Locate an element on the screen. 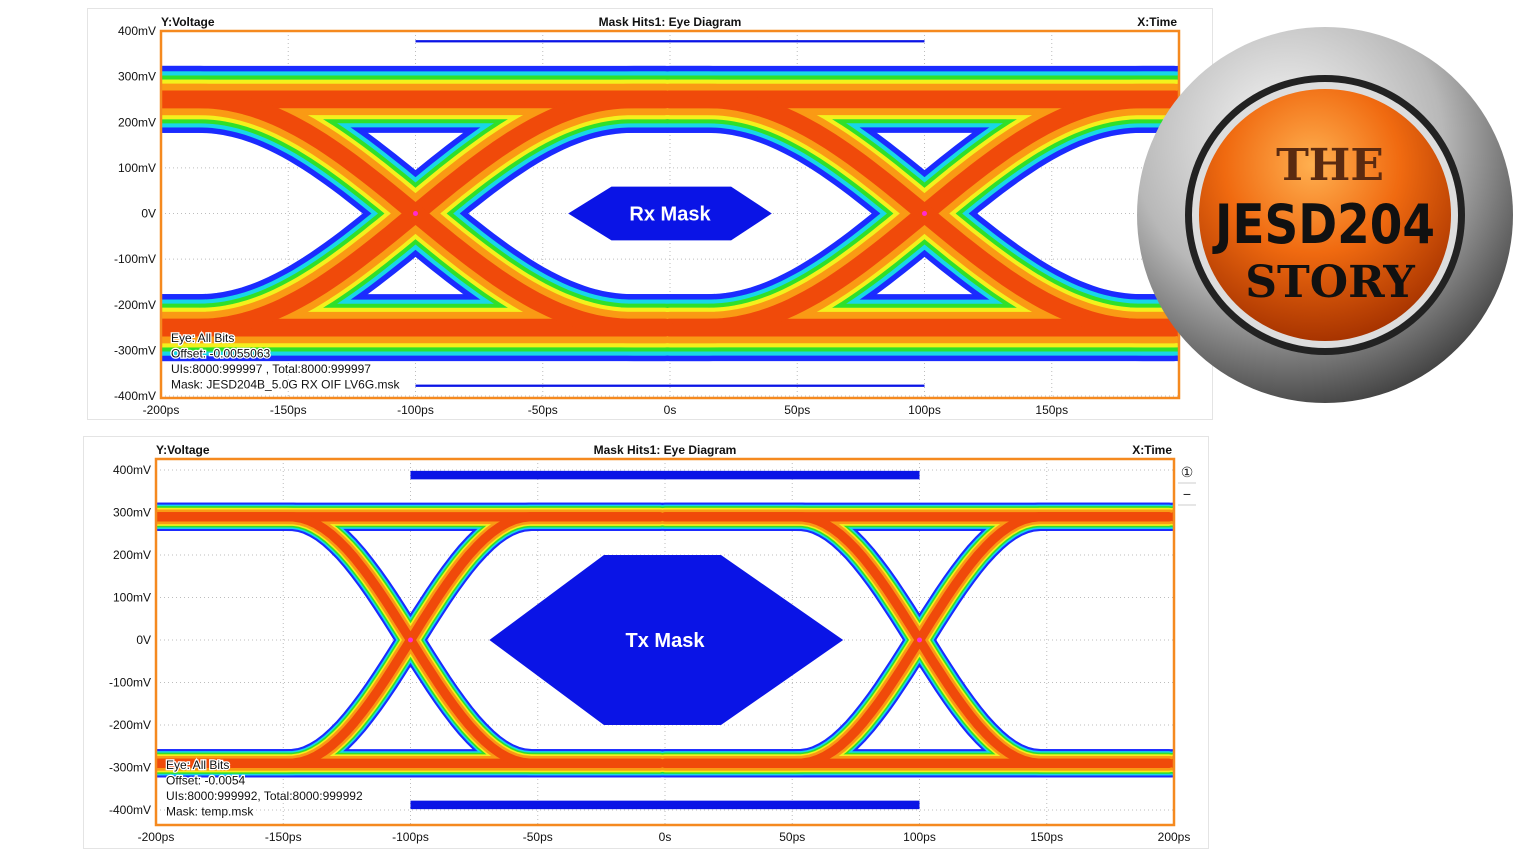 The height and width of the screenshot is (864, 1536). mask-label: Rx Mask is located at coordinates (670, 215).